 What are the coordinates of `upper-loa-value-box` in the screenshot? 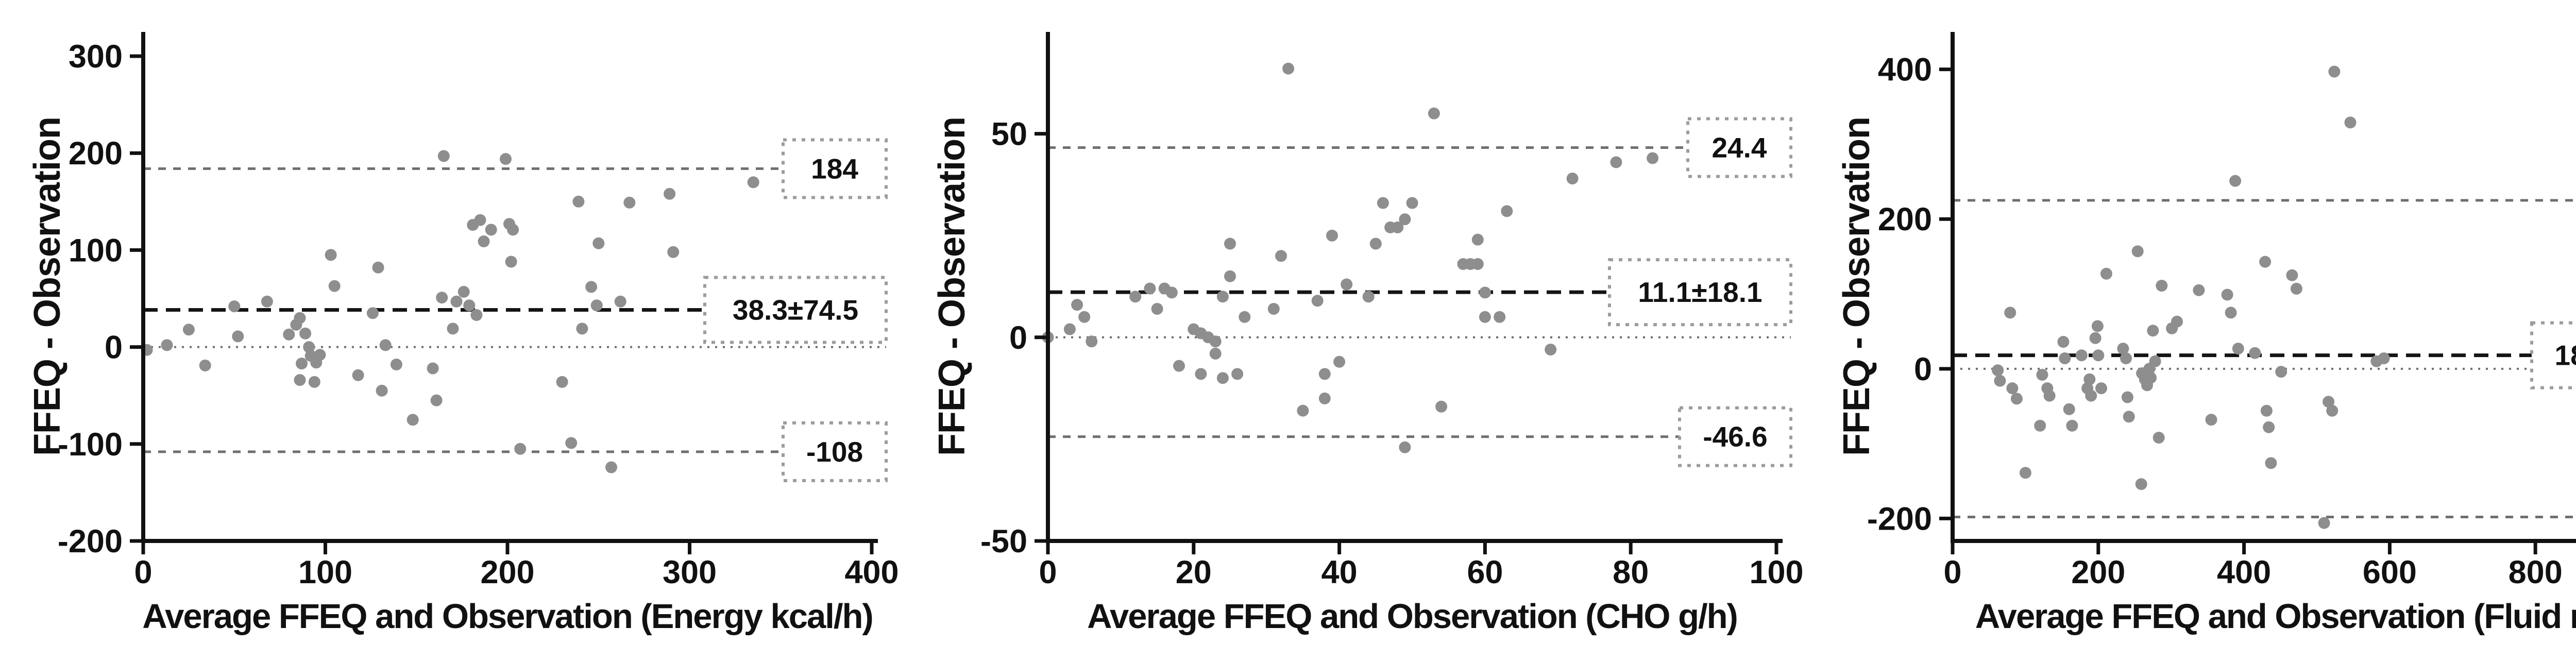 It's located at (1739, 147).